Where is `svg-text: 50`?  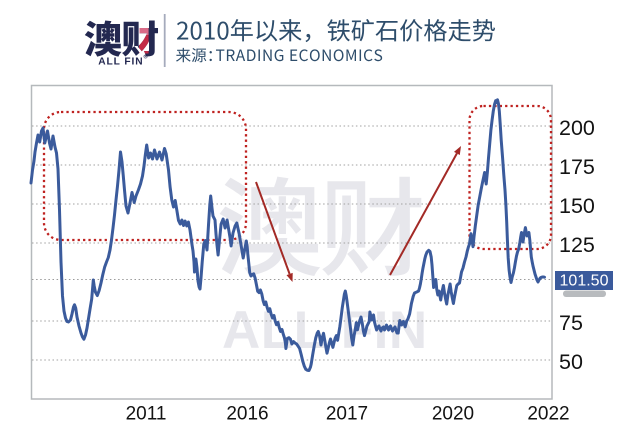 svg-text: 50 is located at coordinates (571, 362).